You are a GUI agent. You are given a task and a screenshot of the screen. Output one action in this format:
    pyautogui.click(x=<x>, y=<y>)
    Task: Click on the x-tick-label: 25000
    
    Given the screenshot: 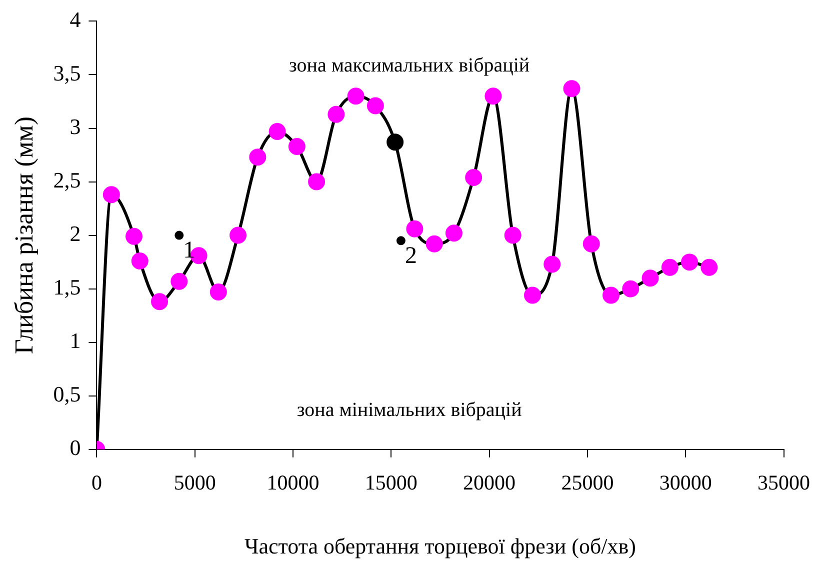 What is the action you would take?
    pyautogui.click(x=587, y=482)
    